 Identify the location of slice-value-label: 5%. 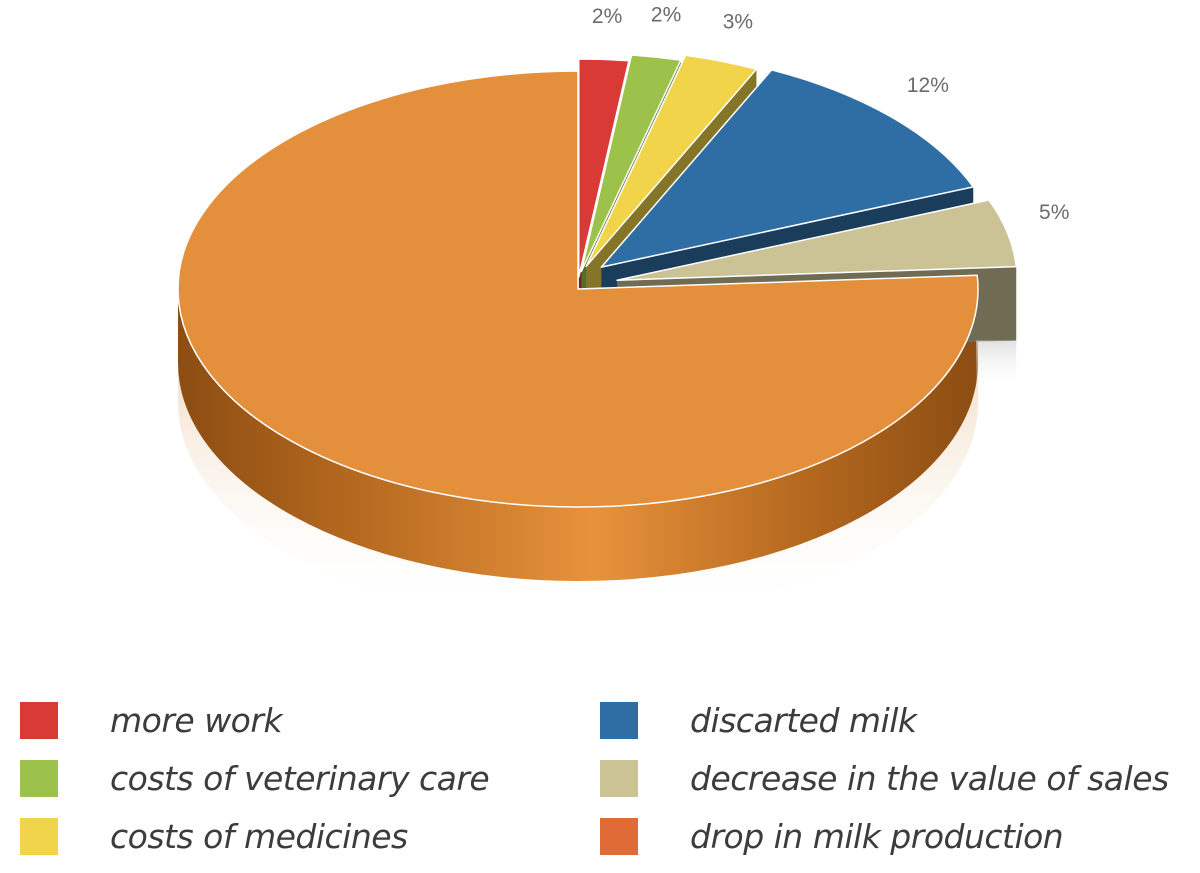
(1054, 212).